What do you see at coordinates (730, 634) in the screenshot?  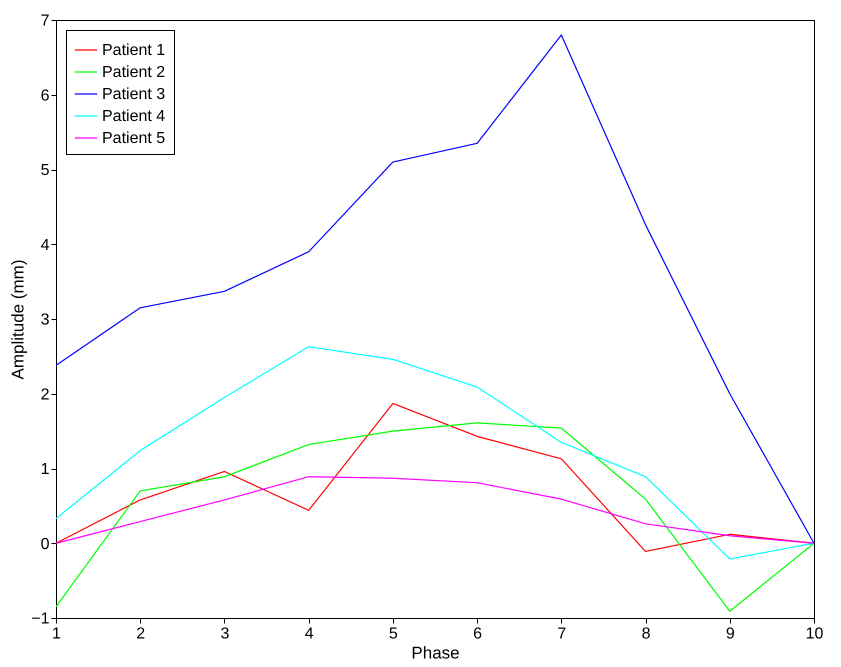 I see `x-tick-label: 9` at bounding box center [730, 634].